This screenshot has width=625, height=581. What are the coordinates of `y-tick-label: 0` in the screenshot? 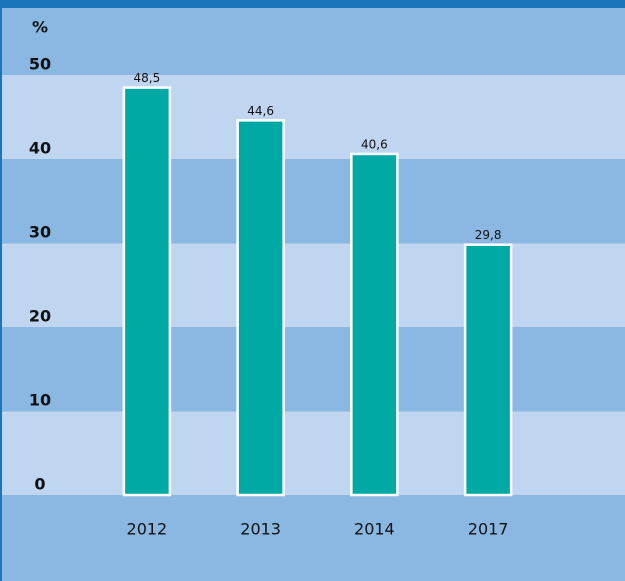 It's located at (39, 484).